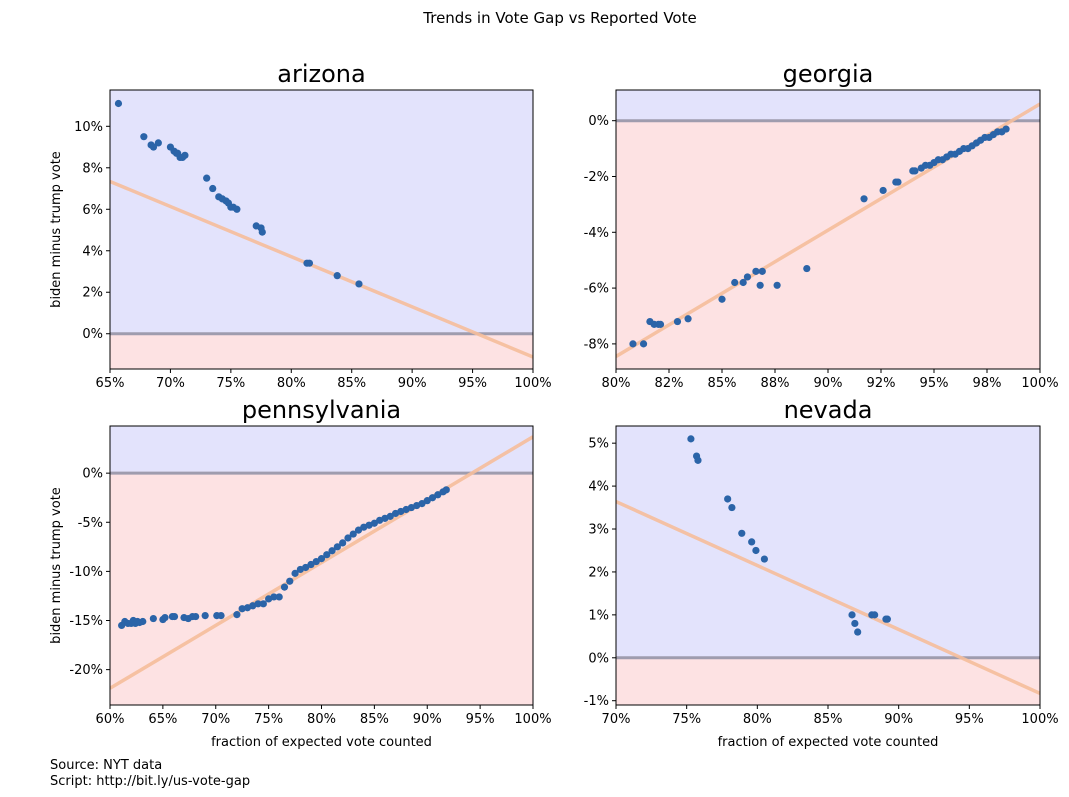  What do you see at coordinates (596, 701) in the screenshot?
I see `y-tick-label: -1%` at bounding box center [596, 701].